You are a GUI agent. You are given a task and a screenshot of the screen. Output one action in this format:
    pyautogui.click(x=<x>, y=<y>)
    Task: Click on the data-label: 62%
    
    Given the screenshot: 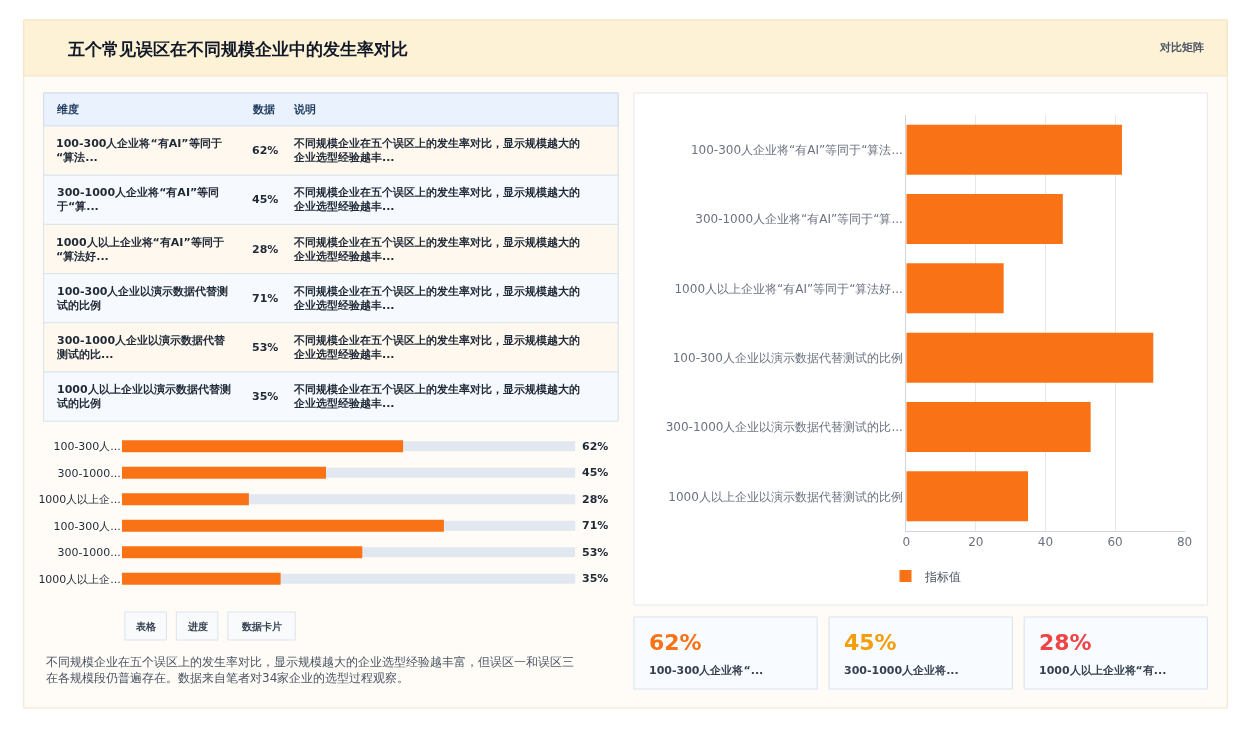 What is the action you would take?
    pyautogui.click(x=595, y=446)
    